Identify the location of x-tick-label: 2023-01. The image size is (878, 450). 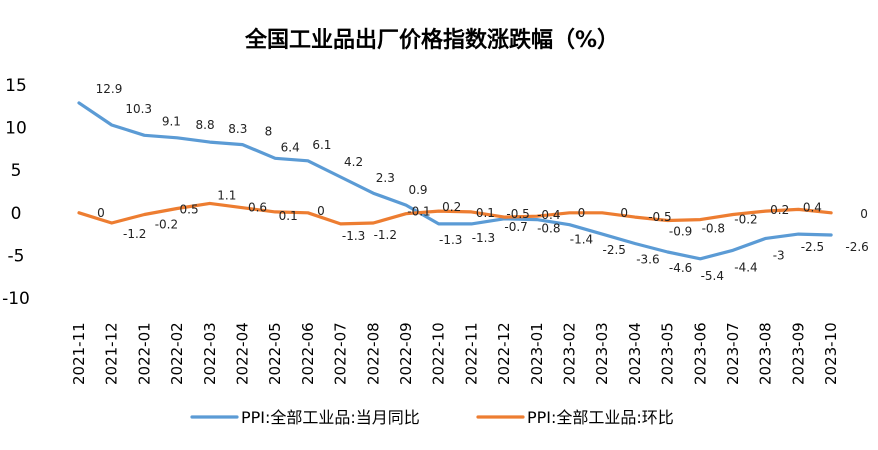
(537, 353).